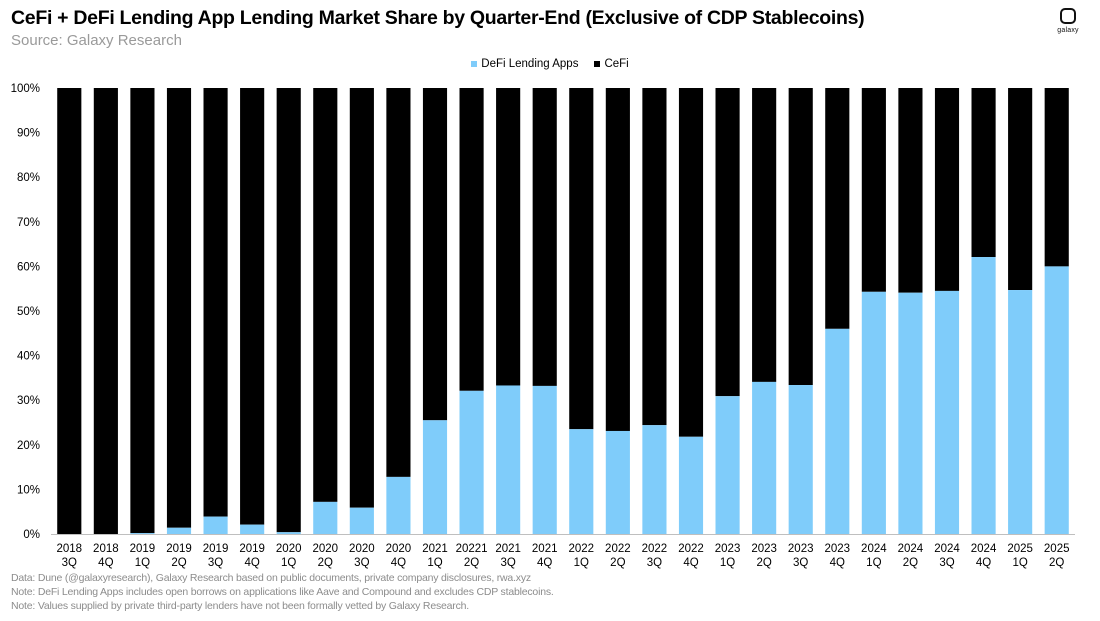 Image resolution: width=1100 pixels, height=621 pixels. I want to click on chart-subtitle: Source: Galaxy Research, so click(96, 40).